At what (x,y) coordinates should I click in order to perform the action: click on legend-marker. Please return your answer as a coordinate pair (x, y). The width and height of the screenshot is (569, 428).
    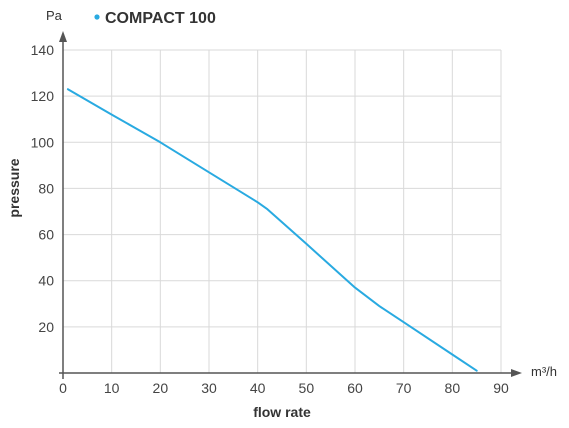
    Looking at the image, I should click on (97, 17).